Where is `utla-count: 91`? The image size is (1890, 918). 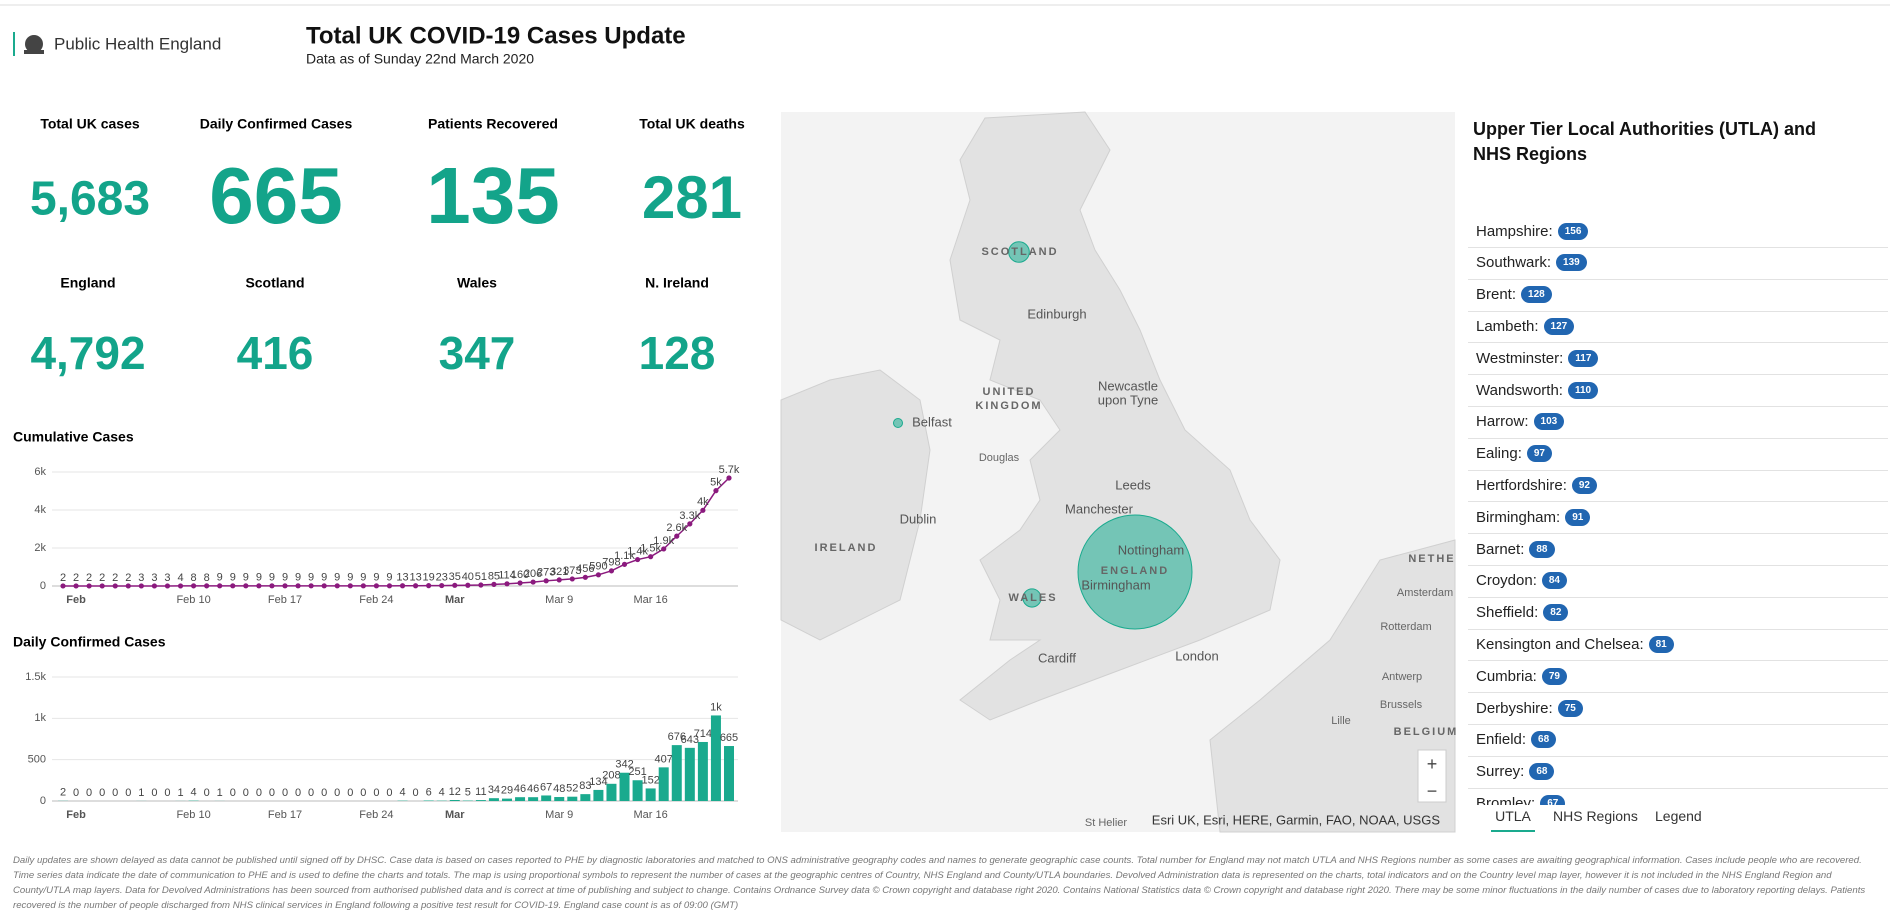 utla-count: 91 is located at coordinates (1578, 517).